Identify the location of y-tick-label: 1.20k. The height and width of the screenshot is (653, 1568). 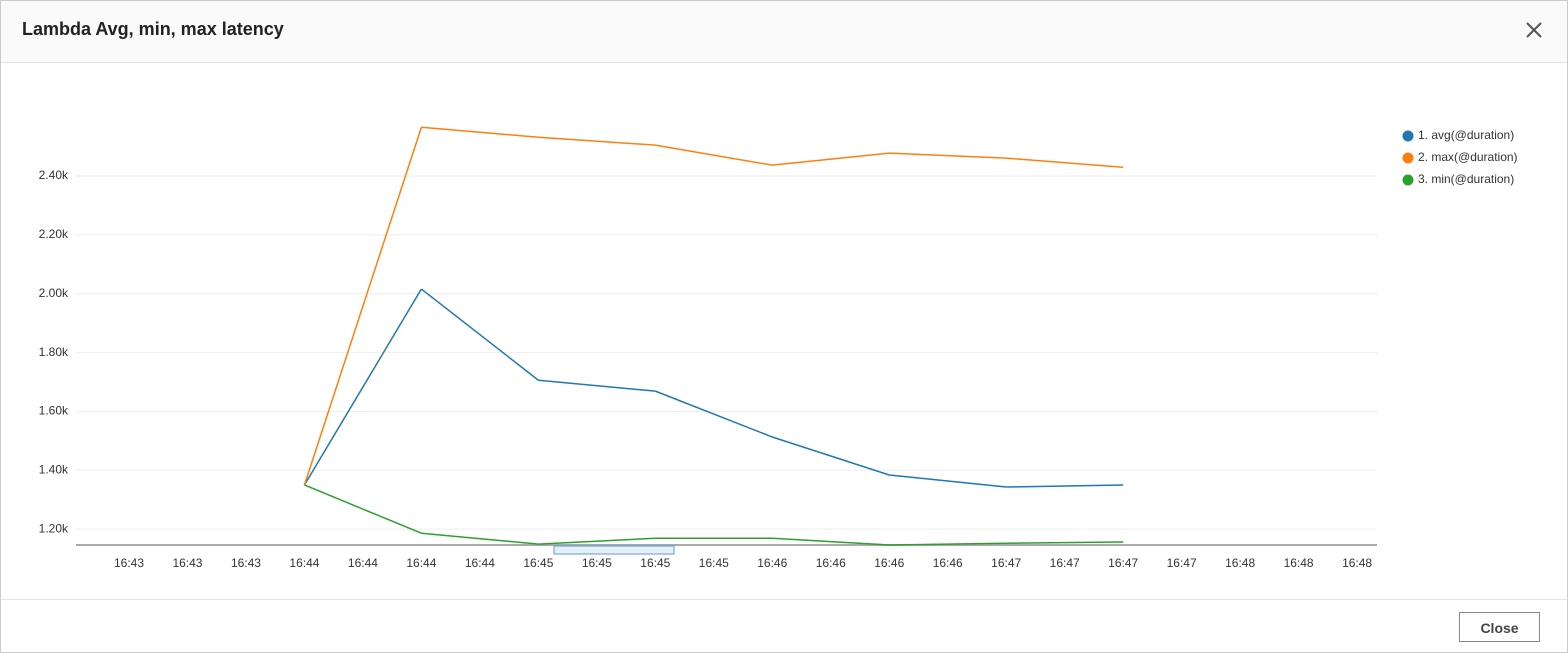
(54, 528).